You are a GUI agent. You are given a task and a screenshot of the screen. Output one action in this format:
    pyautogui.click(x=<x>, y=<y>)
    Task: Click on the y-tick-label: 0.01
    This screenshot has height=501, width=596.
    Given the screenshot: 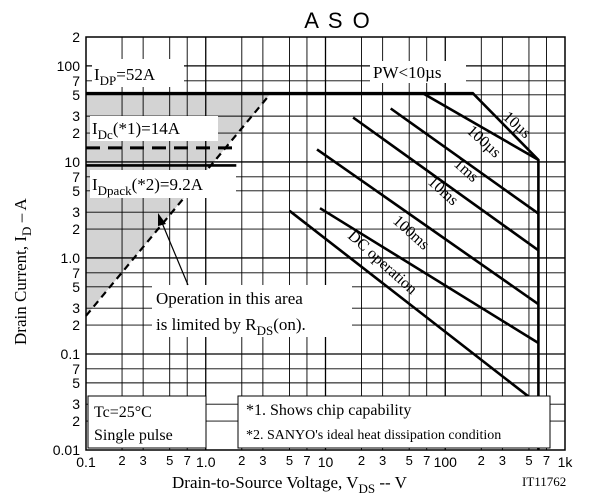 What is the action you would take?
    pyautogui.click(x=66, y=450)
    